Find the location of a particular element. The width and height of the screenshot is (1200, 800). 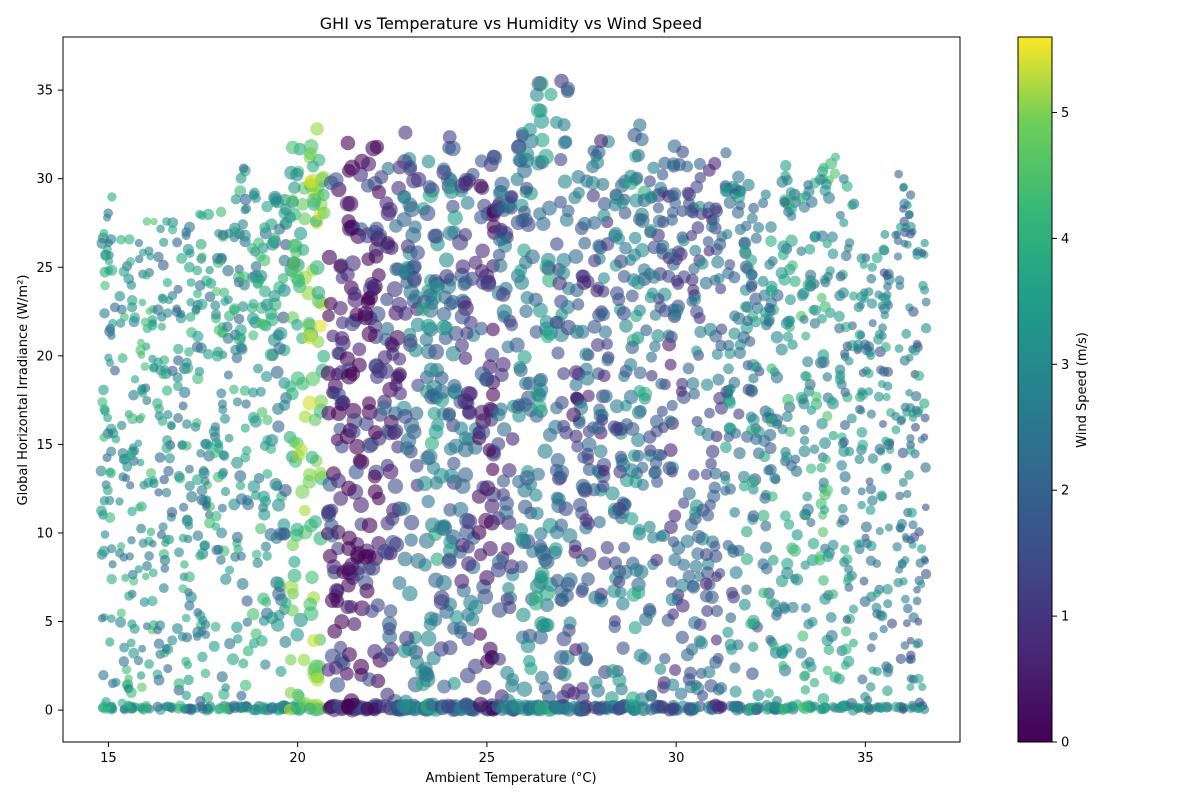

x-tick-label: 30 is located at coordinates (676, 758).